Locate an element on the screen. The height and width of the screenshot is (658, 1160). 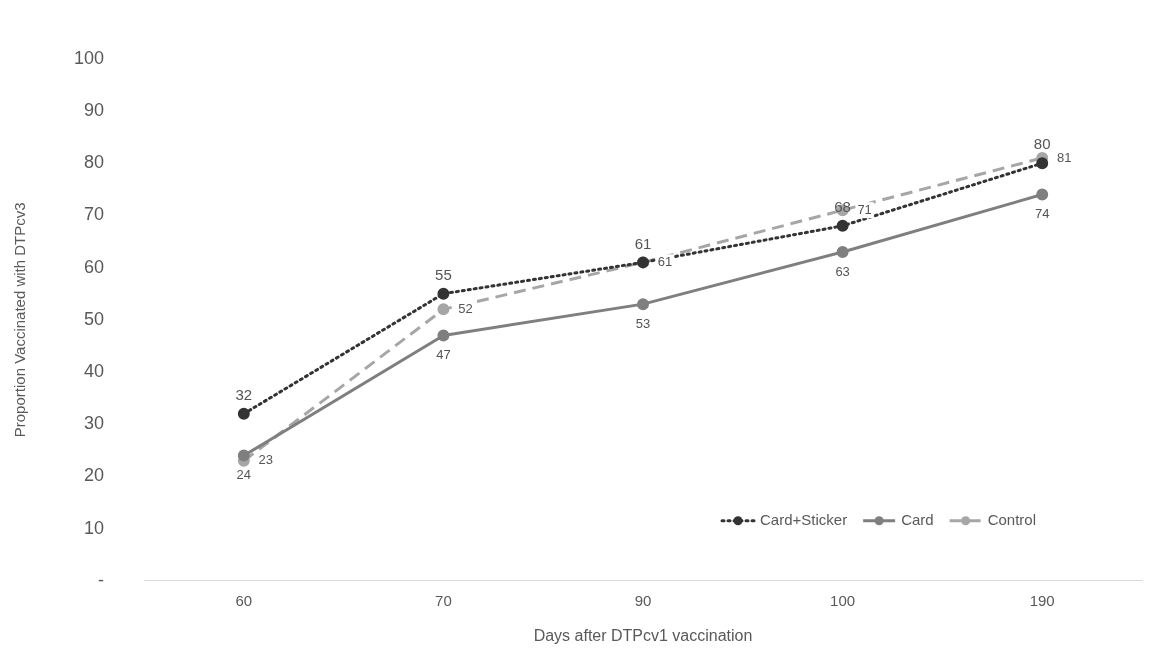
data-label: 55 is located at coordinates (443, 274).